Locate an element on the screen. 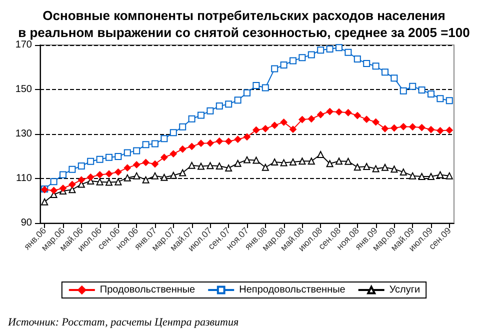 The image size is (488, 334). legend-label: Услуги is located at coordinates (404, 290).